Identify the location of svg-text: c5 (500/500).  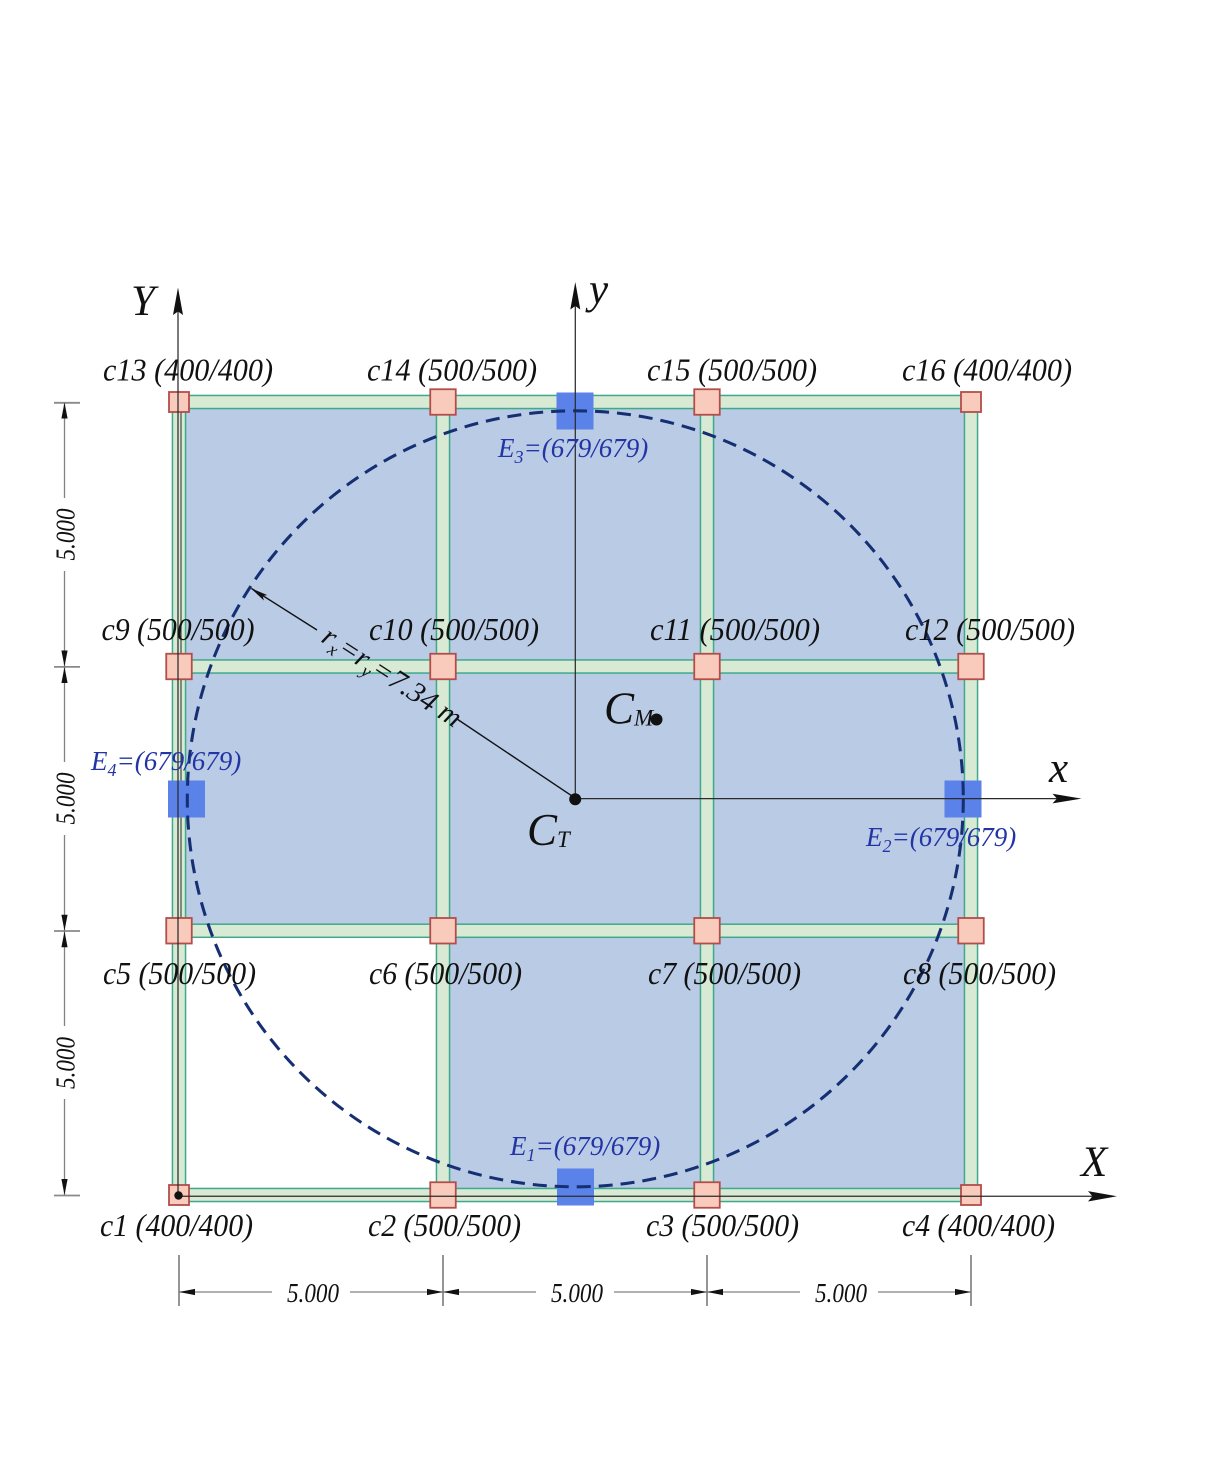
(179, 973).